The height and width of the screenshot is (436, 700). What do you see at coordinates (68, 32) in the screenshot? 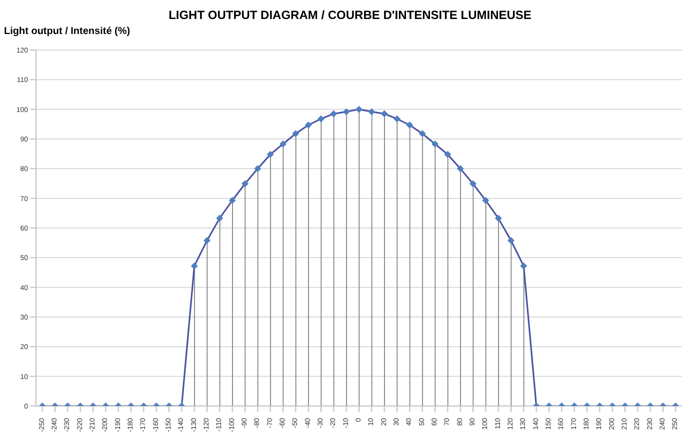
I see `y-axis-title: Light output / Intensité (%)` at bounding box center [68, 32].